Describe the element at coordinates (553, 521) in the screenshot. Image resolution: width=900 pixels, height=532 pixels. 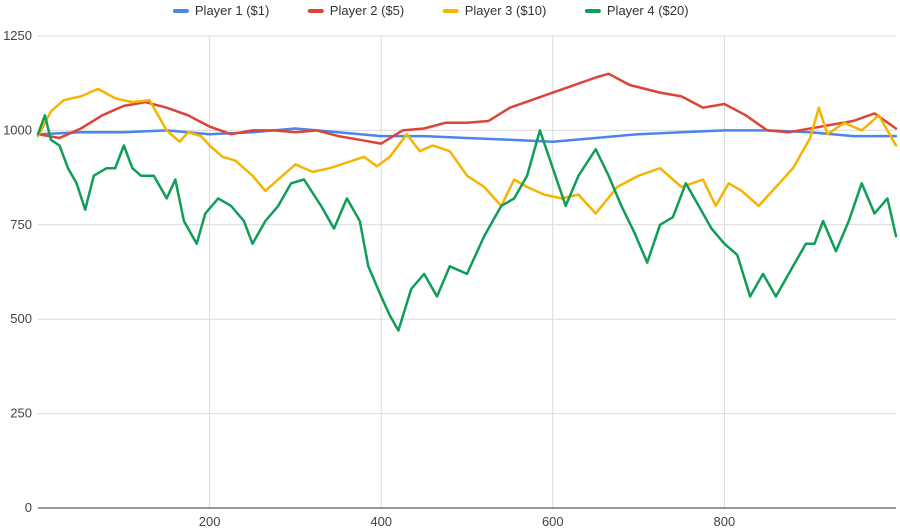
I see `x-tick-label: 600` at that location.